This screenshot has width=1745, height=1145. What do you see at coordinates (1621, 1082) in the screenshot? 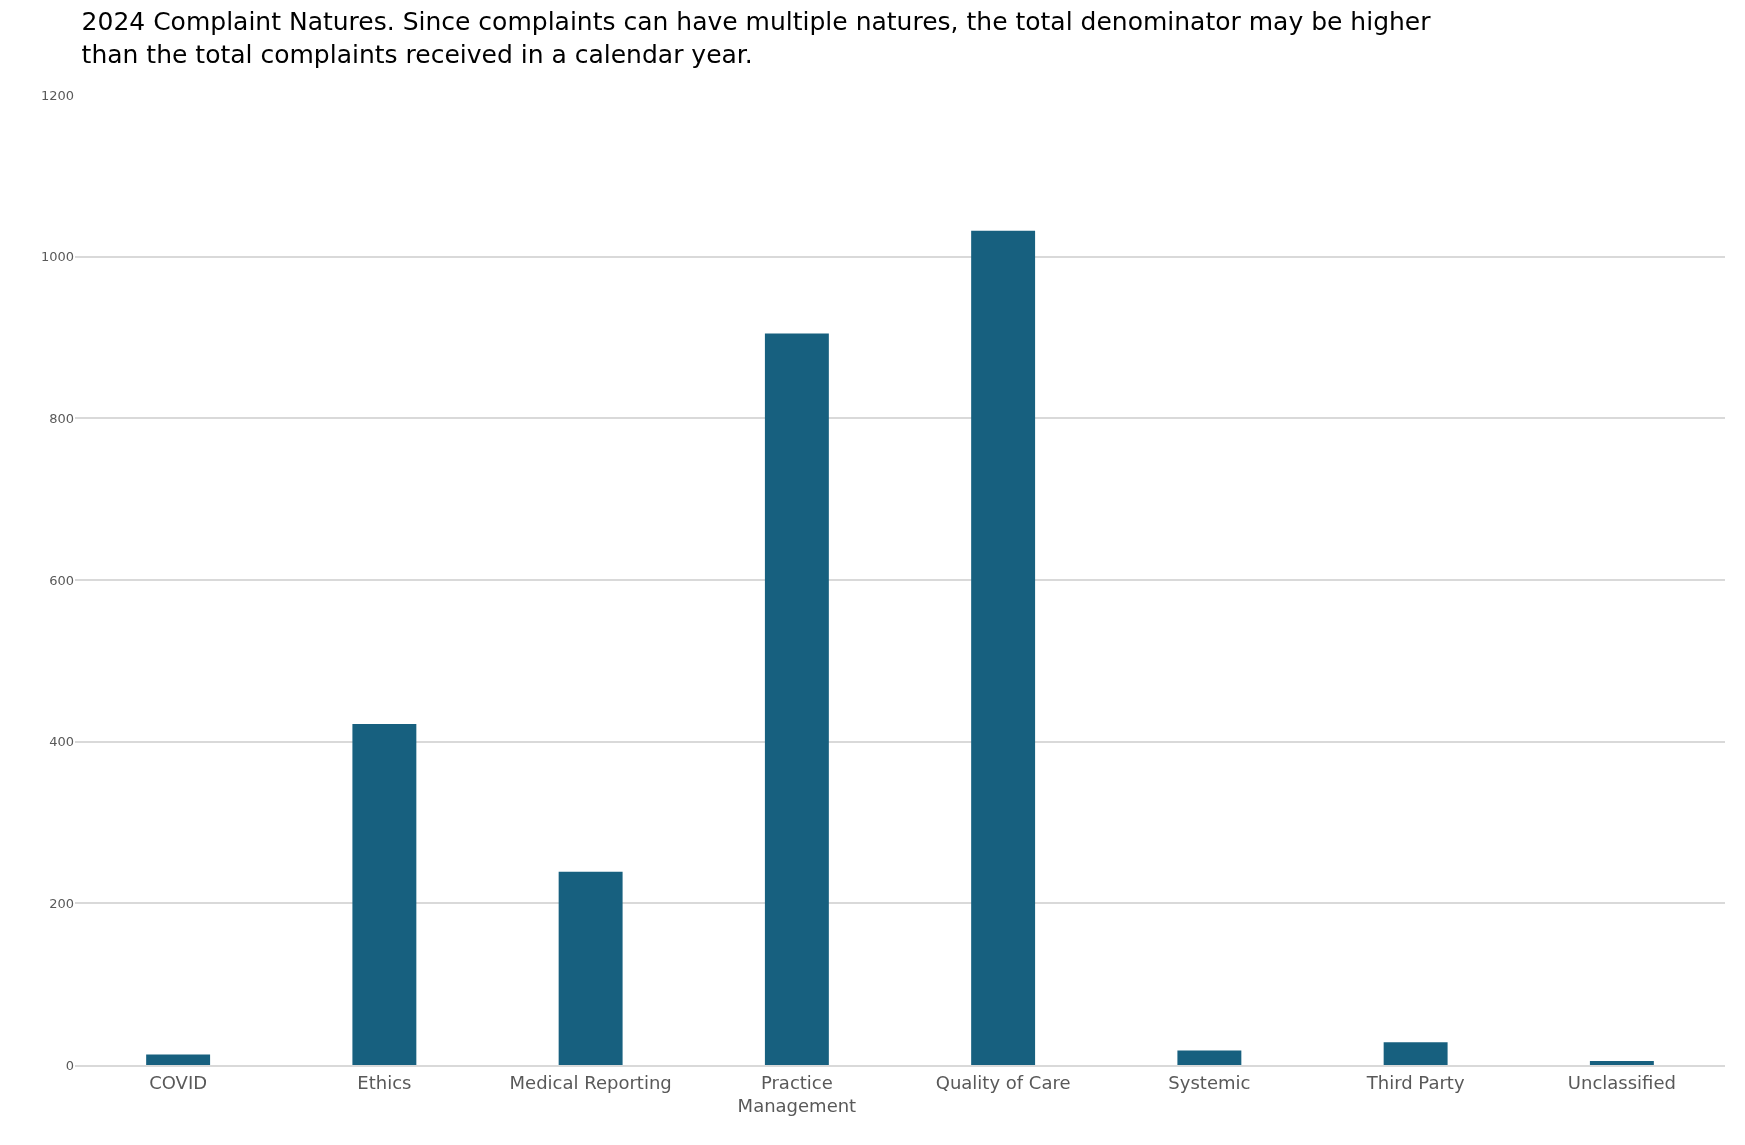
I see `x-tick-label: Unclassified` at bounding box center [1621, 1082].